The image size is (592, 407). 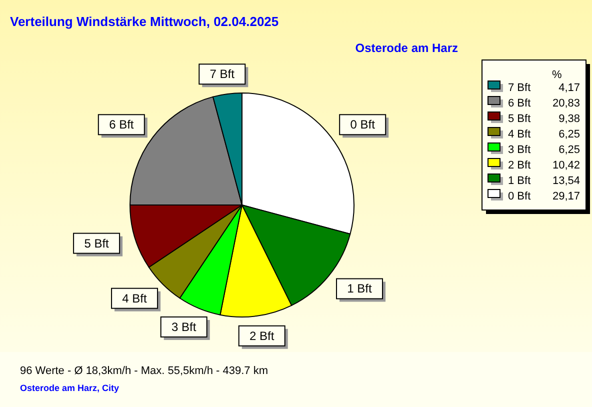 I want to click on legend-label: 6 Bft, so click(x=519, y=104).